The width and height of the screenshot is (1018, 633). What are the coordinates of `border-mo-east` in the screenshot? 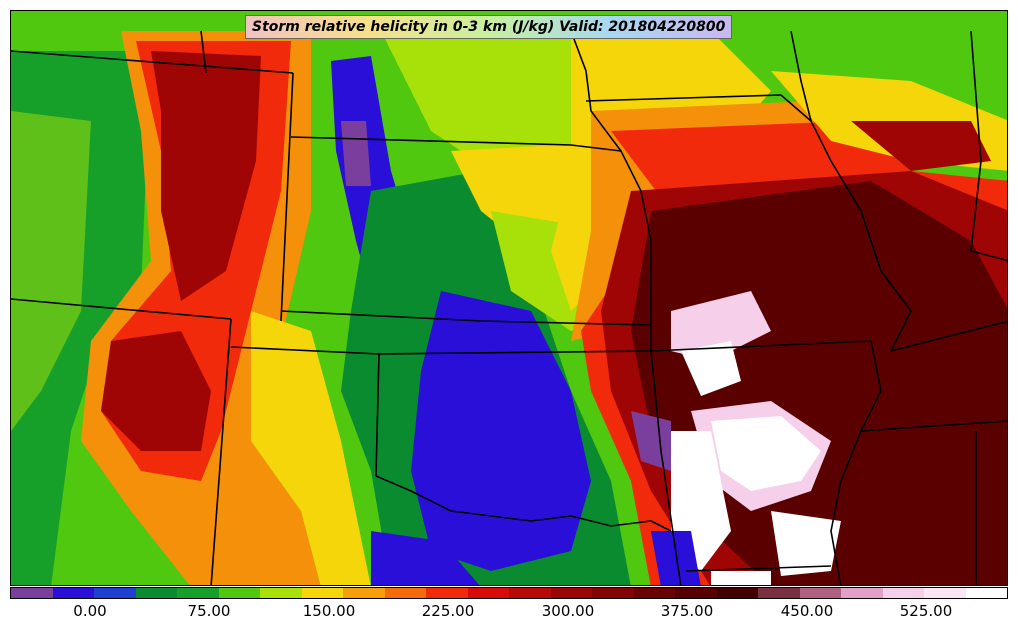 It's located at (861, 236).